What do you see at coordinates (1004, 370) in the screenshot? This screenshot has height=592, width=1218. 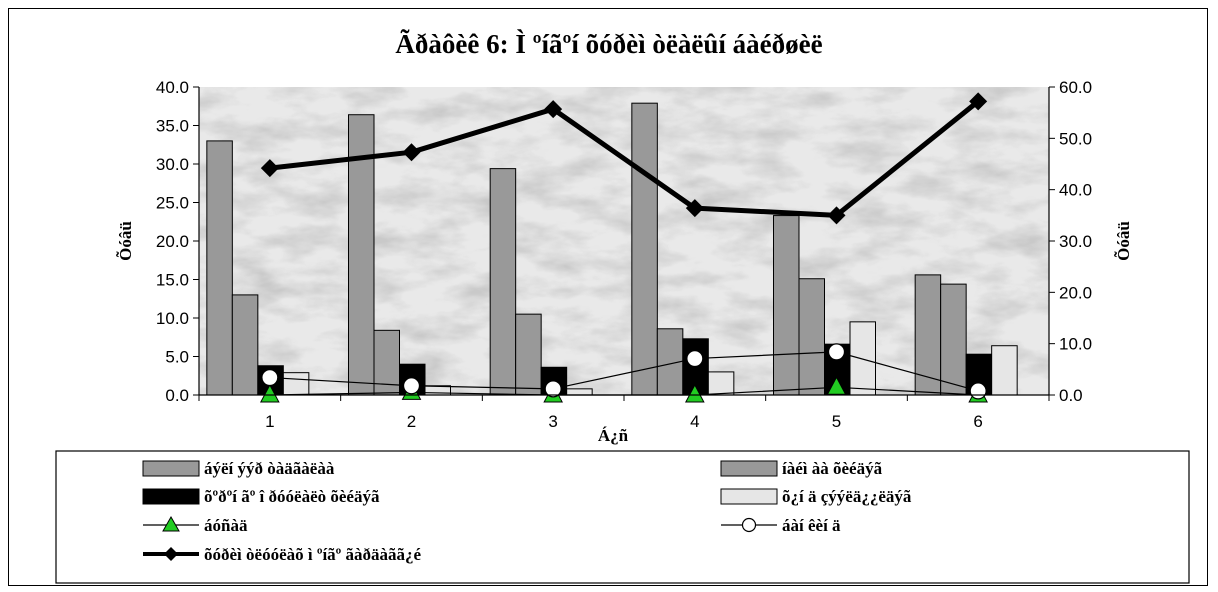 I see `bar-s4-c6` at bounding box center [1004, 370].